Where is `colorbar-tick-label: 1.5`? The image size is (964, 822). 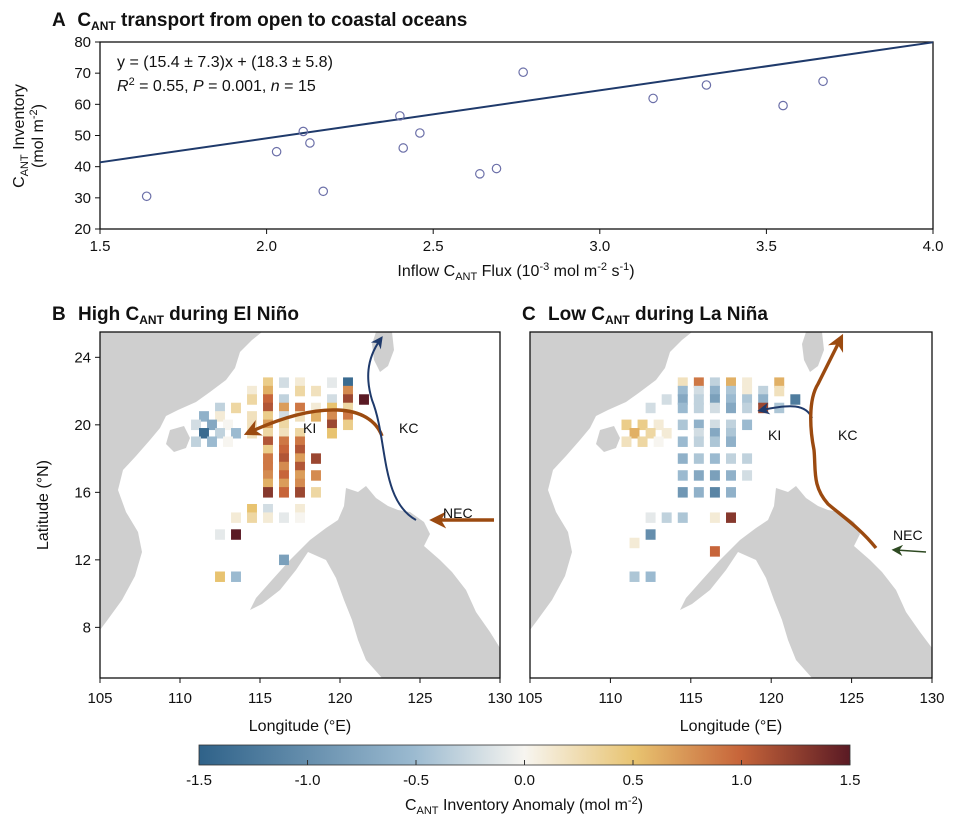
colorbar-tick-label: 1.5 is located at coordinates (850, 780).